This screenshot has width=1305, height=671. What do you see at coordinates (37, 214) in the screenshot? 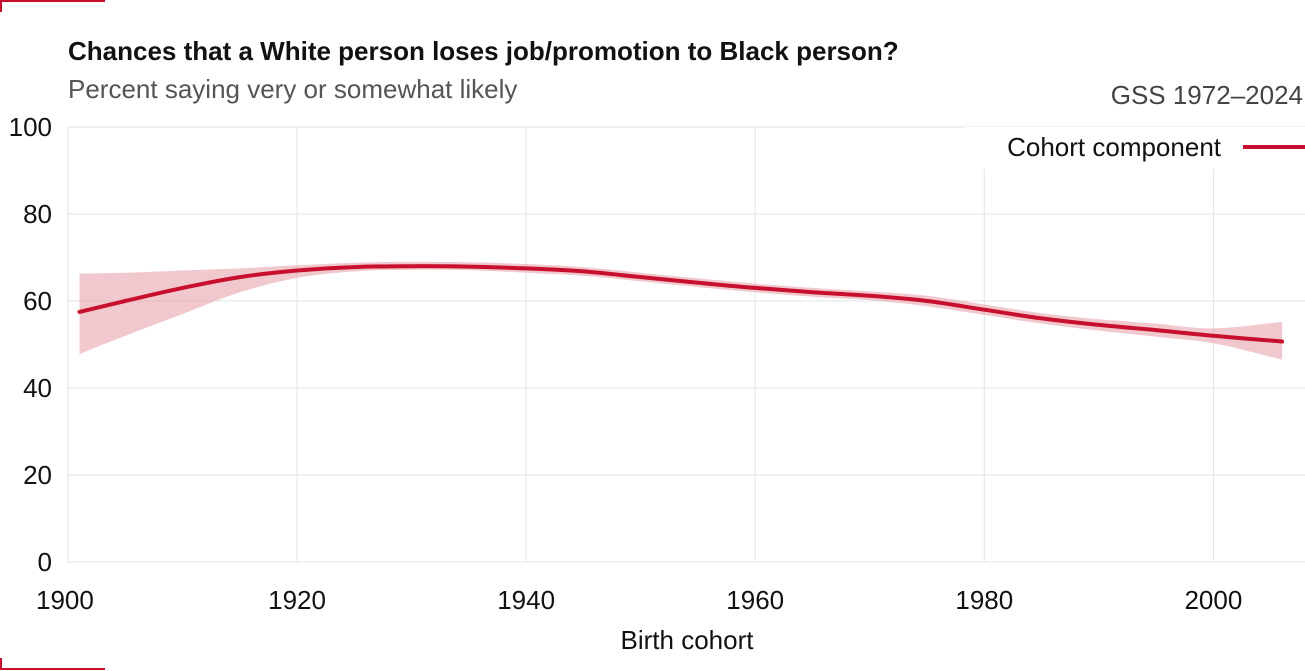
I see `y-tick-label: 80` at bounding box center [37, 214].